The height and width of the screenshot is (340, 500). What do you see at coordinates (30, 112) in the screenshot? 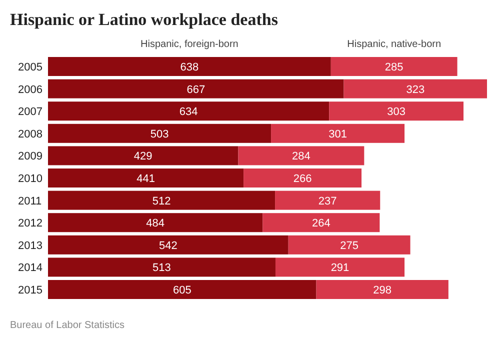
I see `y-tick-label: 2007` at bounding box center [30, 112].